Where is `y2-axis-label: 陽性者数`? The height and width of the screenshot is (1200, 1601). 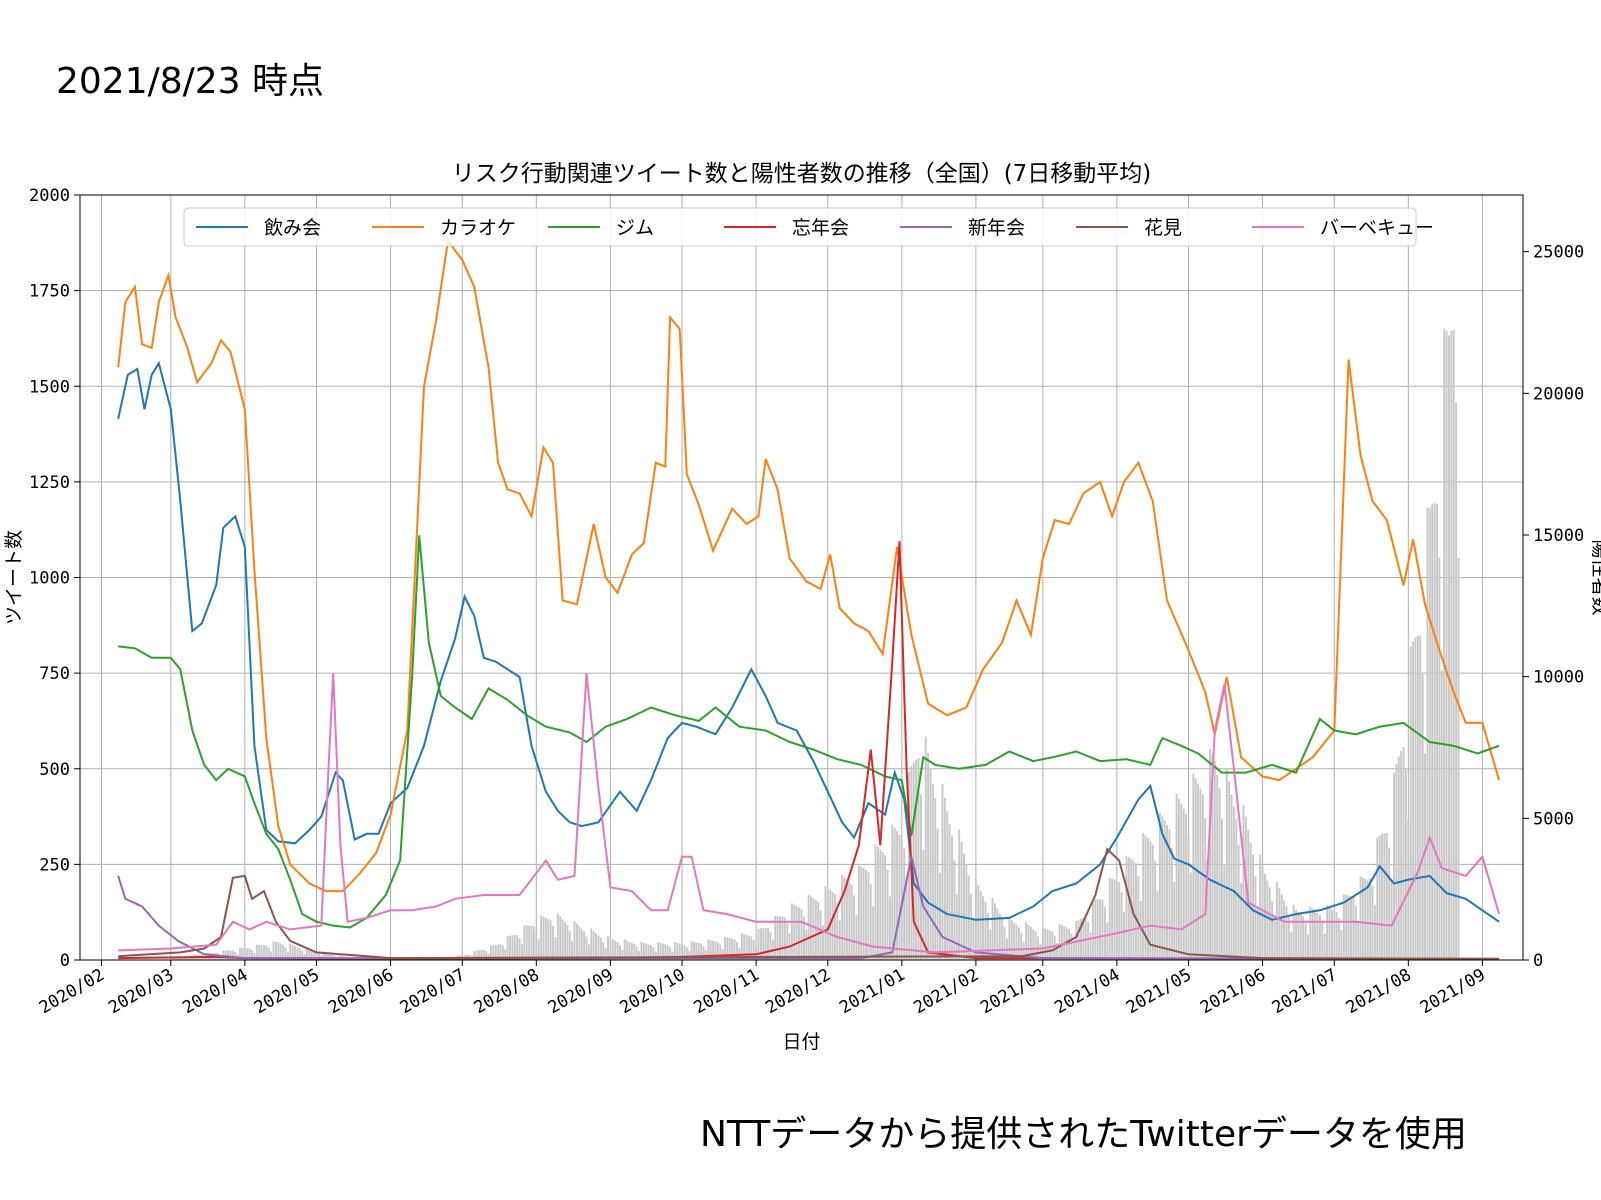
y2-axis-label: 陽性者数 is located at coordinates (1595, 577).